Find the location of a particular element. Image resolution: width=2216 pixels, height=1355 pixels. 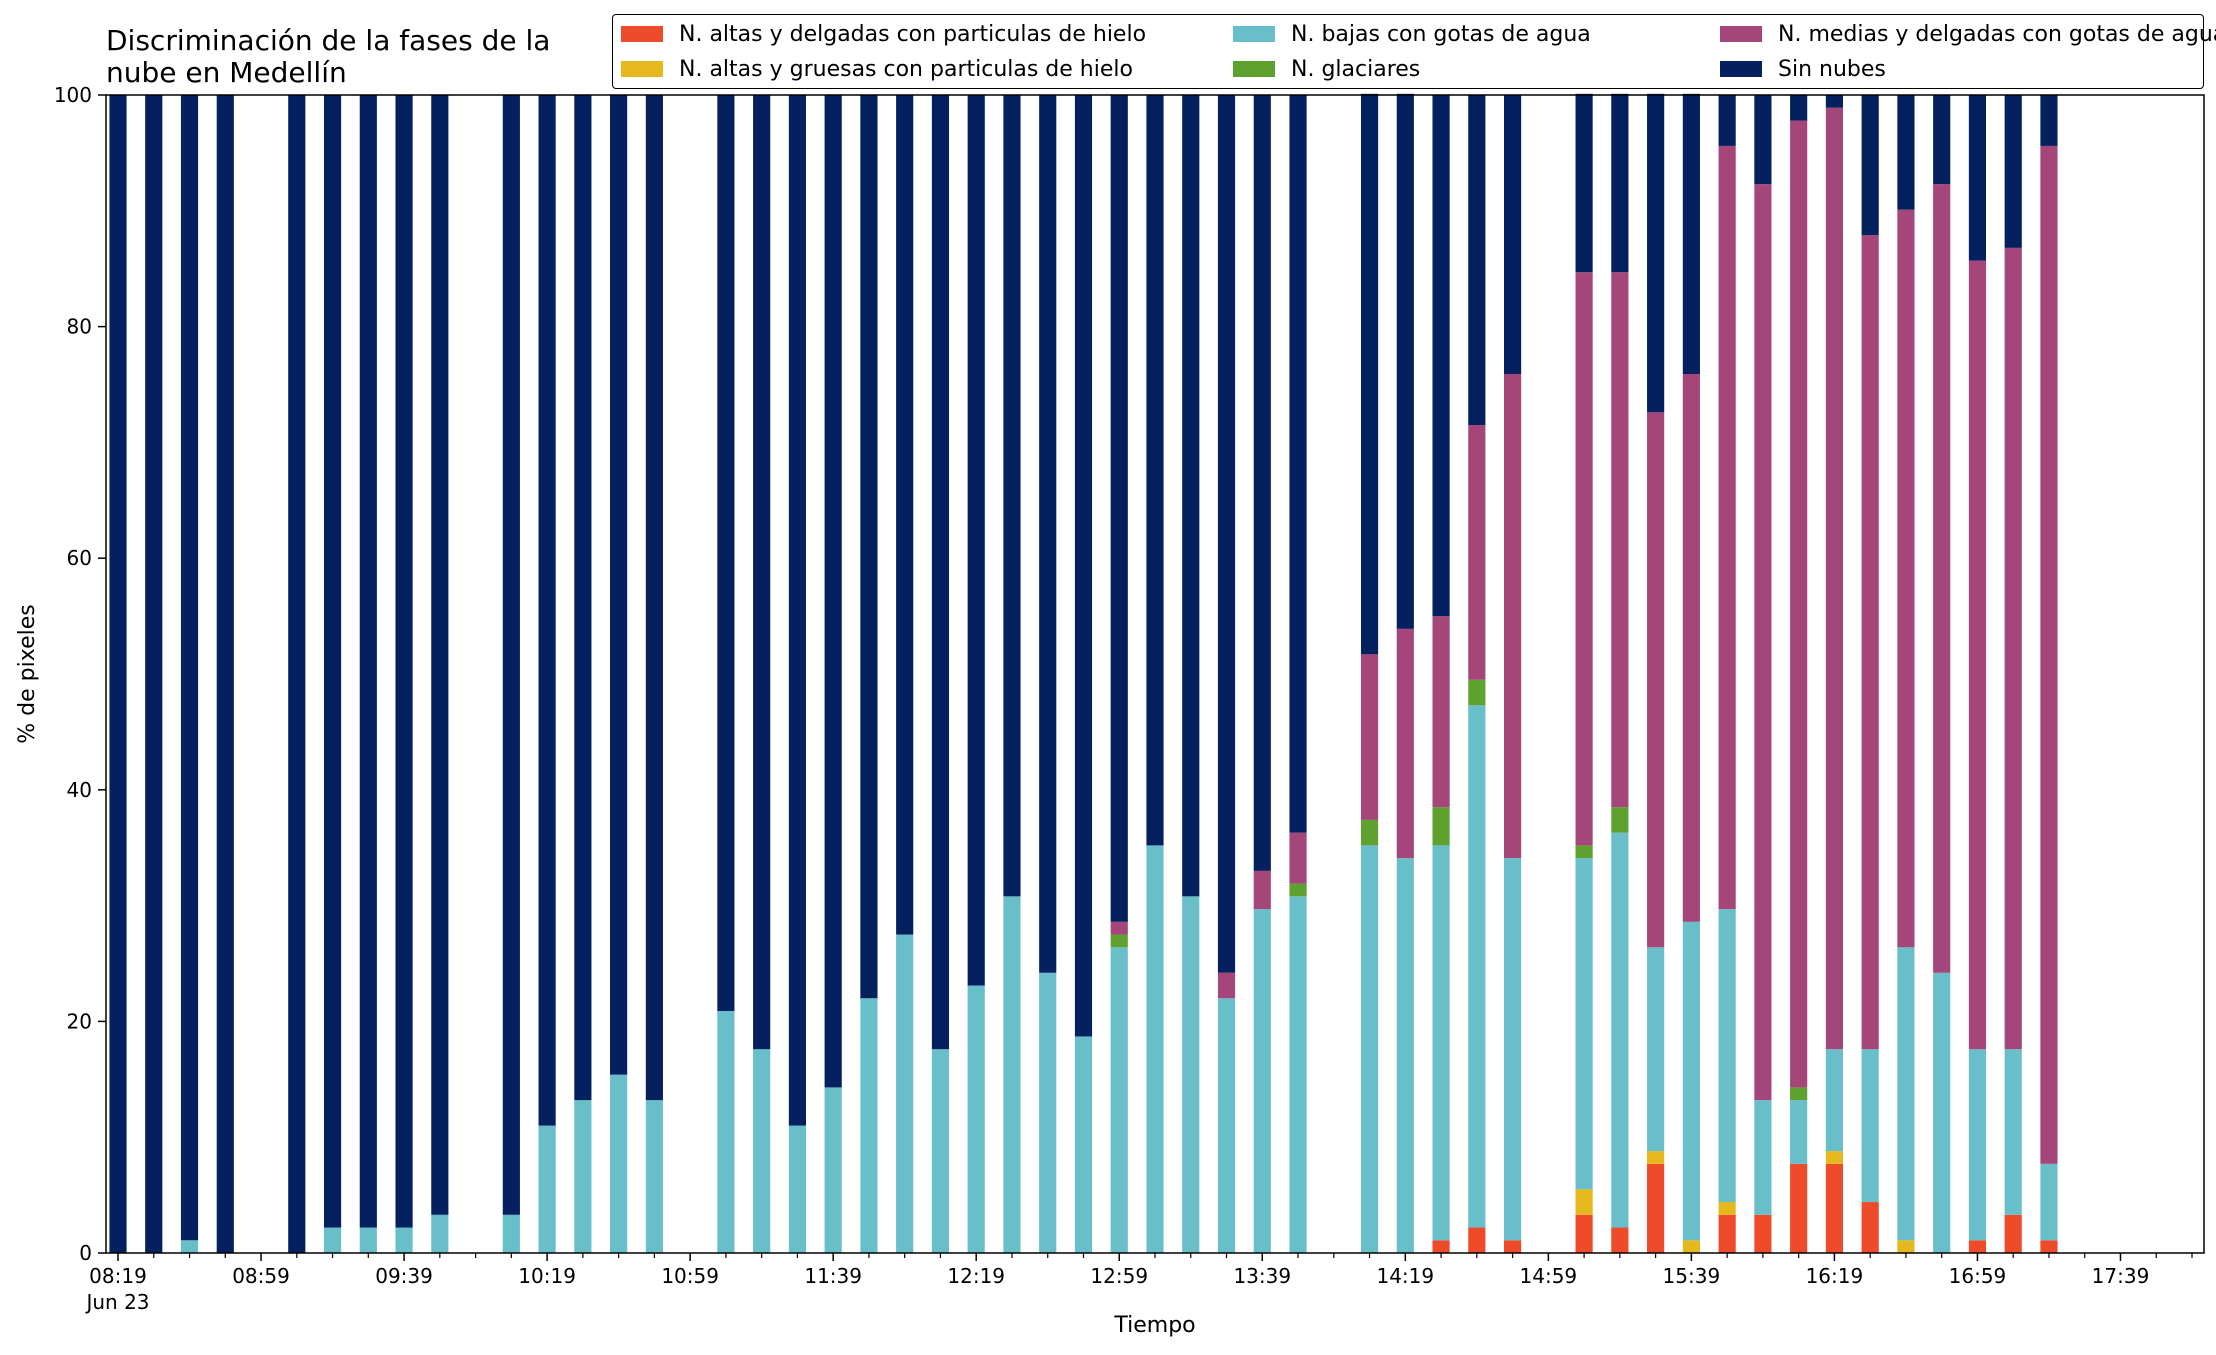

y-tick-label: 60 is located at coordinates (79, 558).